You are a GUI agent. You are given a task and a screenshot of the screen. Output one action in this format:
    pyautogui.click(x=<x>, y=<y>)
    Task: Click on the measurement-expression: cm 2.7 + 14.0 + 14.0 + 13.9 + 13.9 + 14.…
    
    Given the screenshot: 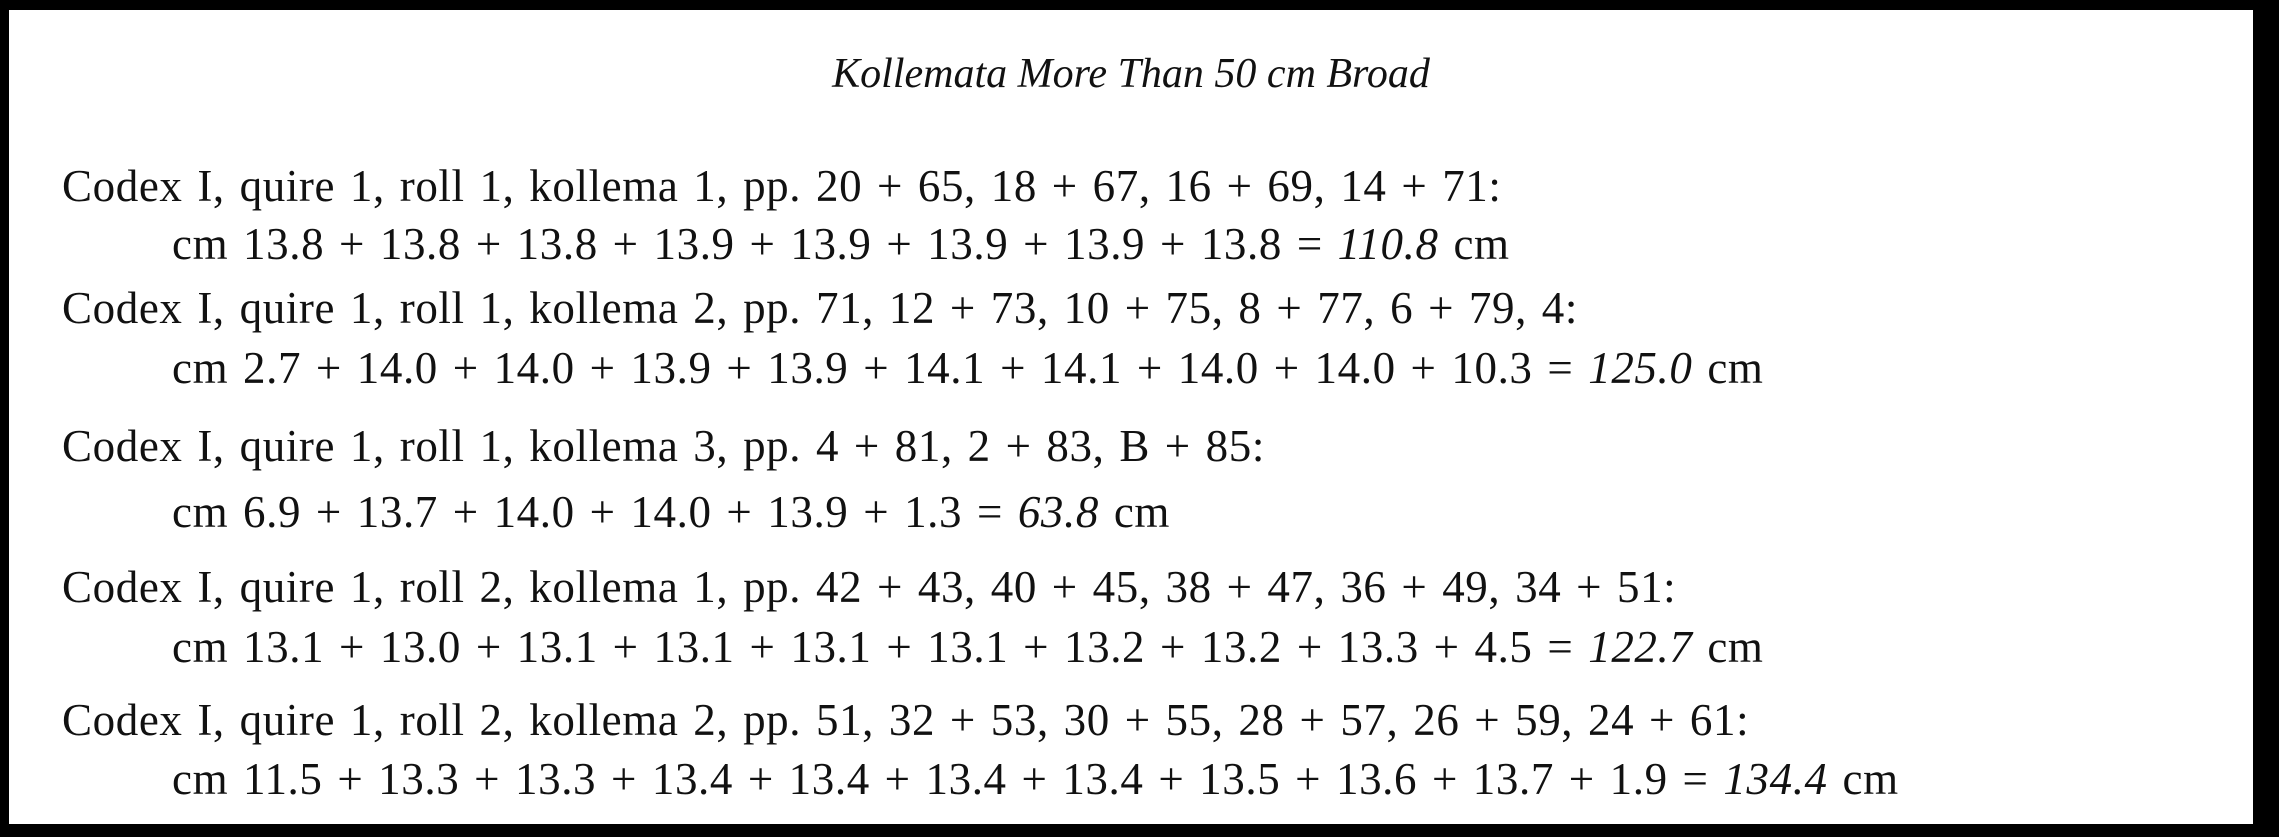 What is the action you would take?
    pyautogui.click(x=873, y=368)
    